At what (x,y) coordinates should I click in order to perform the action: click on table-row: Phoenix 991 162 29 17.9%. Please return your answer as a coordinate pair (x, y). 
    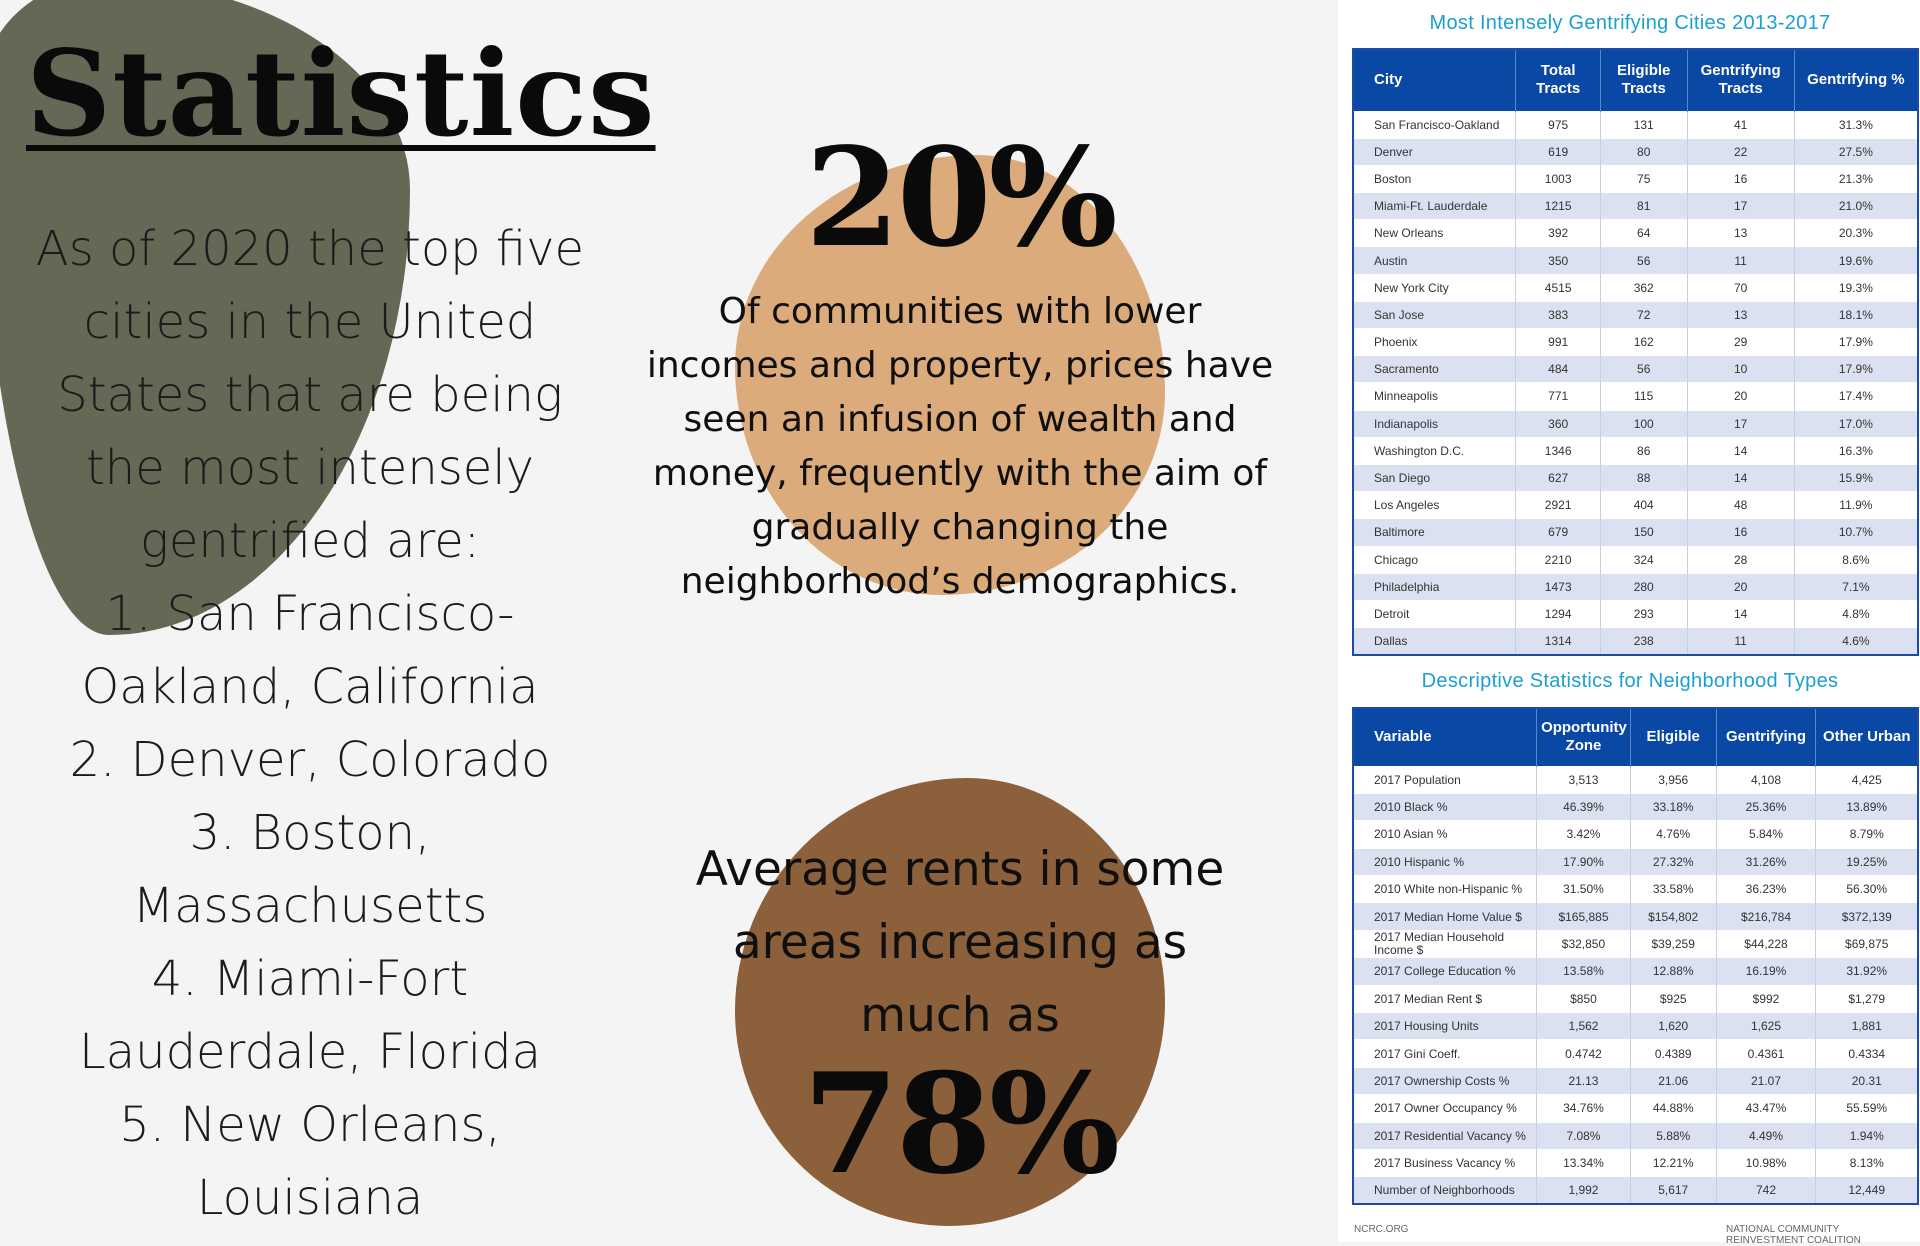
    Looking at the image, I should click on (1636, 341).